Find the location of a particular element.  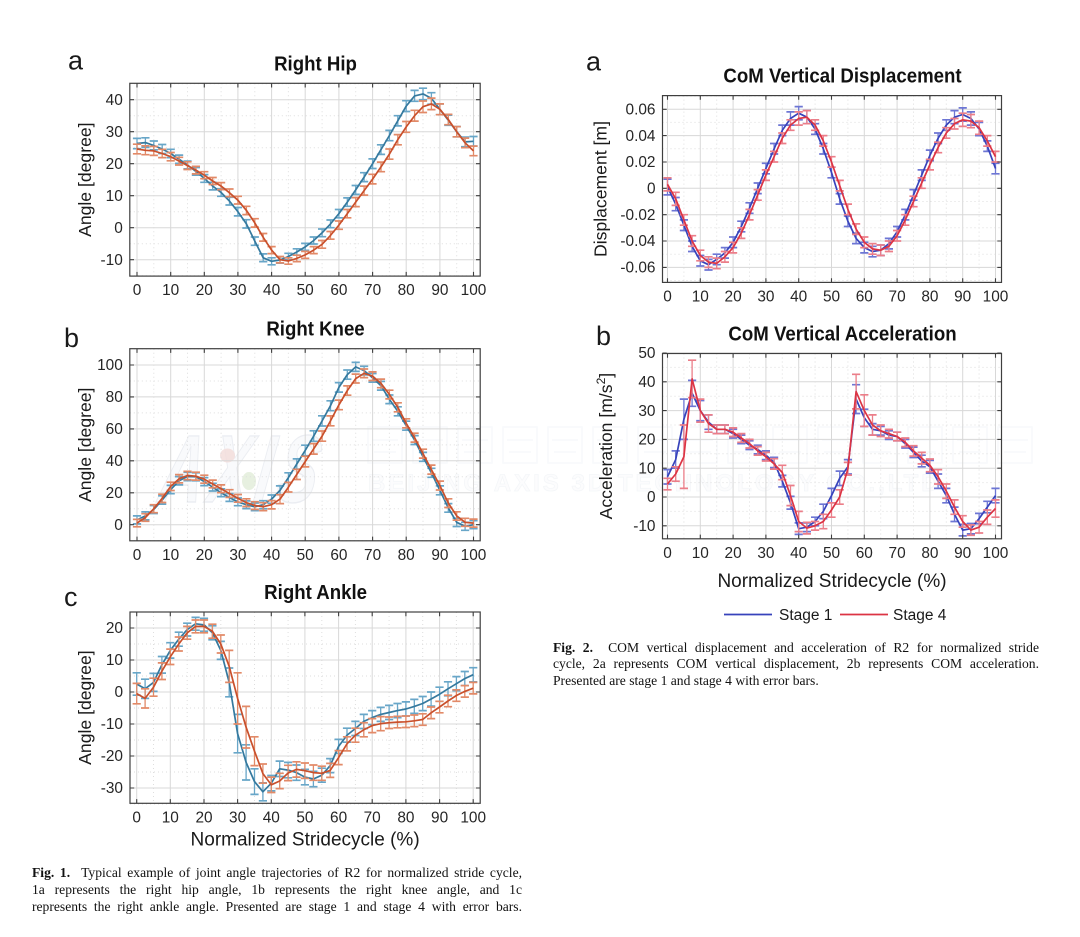

svg-text: CoM Vertical Displacement is located at coordinates (842, 76).